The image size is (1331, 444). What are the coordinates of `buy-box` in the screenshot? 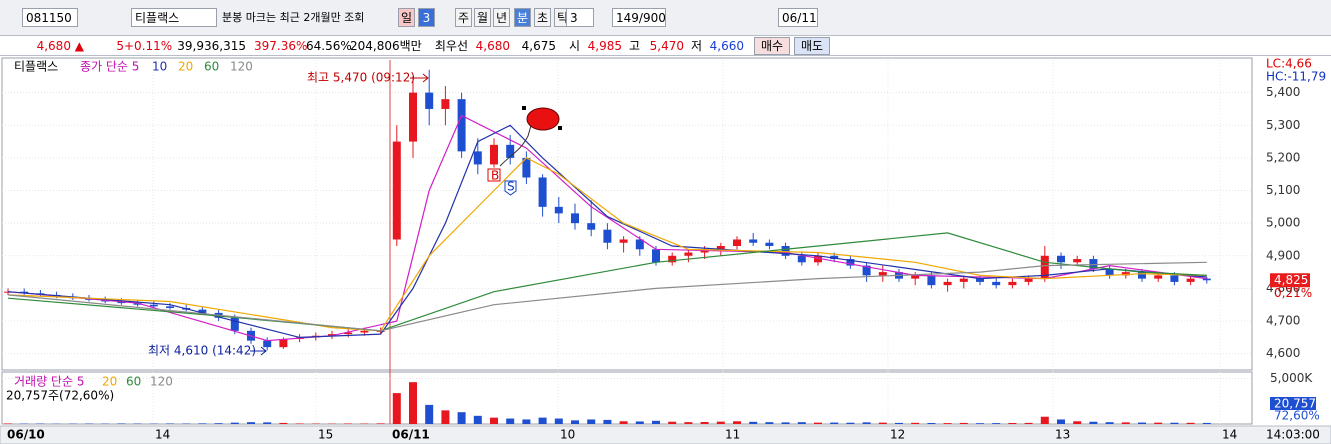 It's located at (494, 175).